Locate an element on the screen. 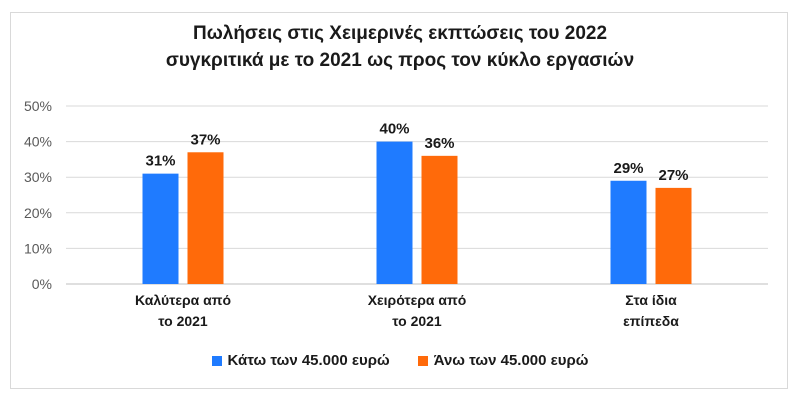  data-label: 31% is located at coordinates (160, 161).